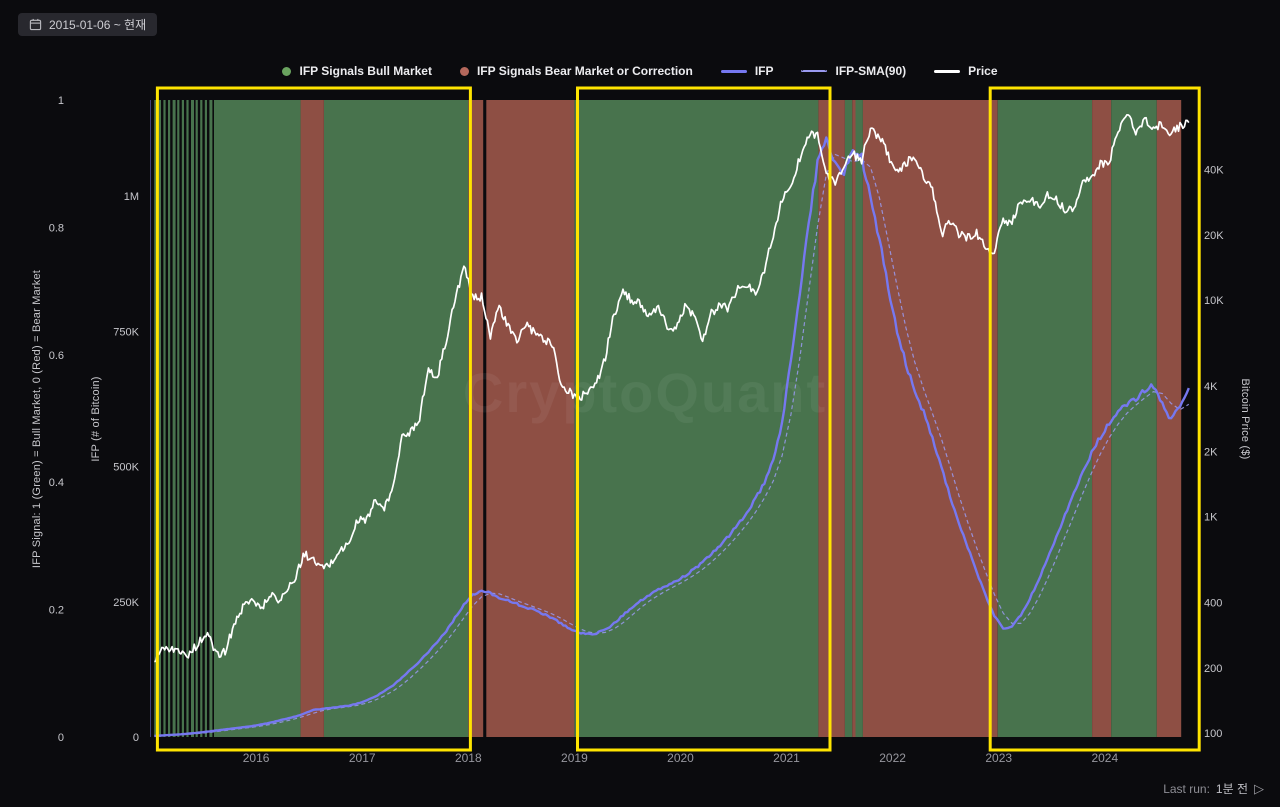 The height and width of the screenshot is (807, 1280). What do you see at coordinates (584, 71) in the screenshot?
I see `legend-label-bear: IFP Signals Bear Market or Correction` at bounding box center [584, 71].